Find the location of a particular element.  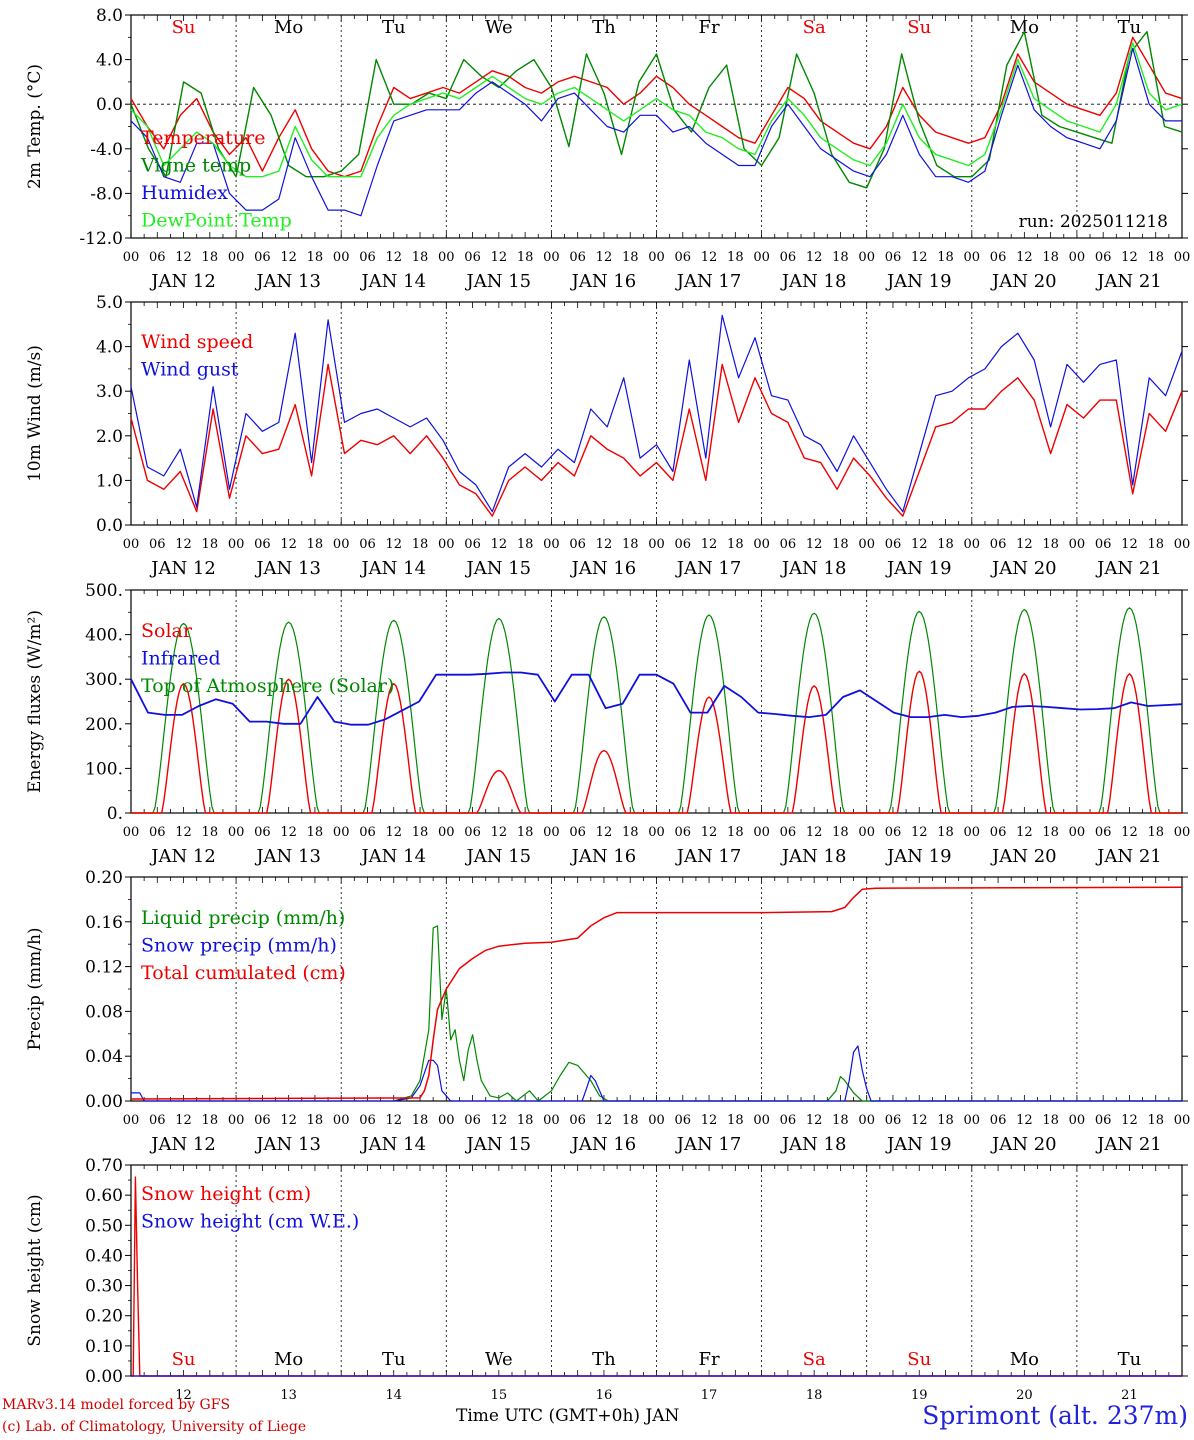

weekday-label: Su is located at coordinates (919, 27).